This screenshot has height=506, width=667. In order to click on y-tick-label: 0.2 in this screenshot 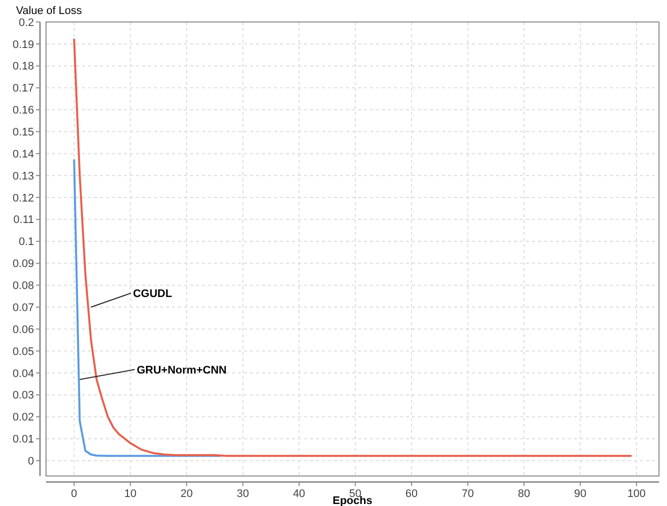, I will do `click(26, 22)`.